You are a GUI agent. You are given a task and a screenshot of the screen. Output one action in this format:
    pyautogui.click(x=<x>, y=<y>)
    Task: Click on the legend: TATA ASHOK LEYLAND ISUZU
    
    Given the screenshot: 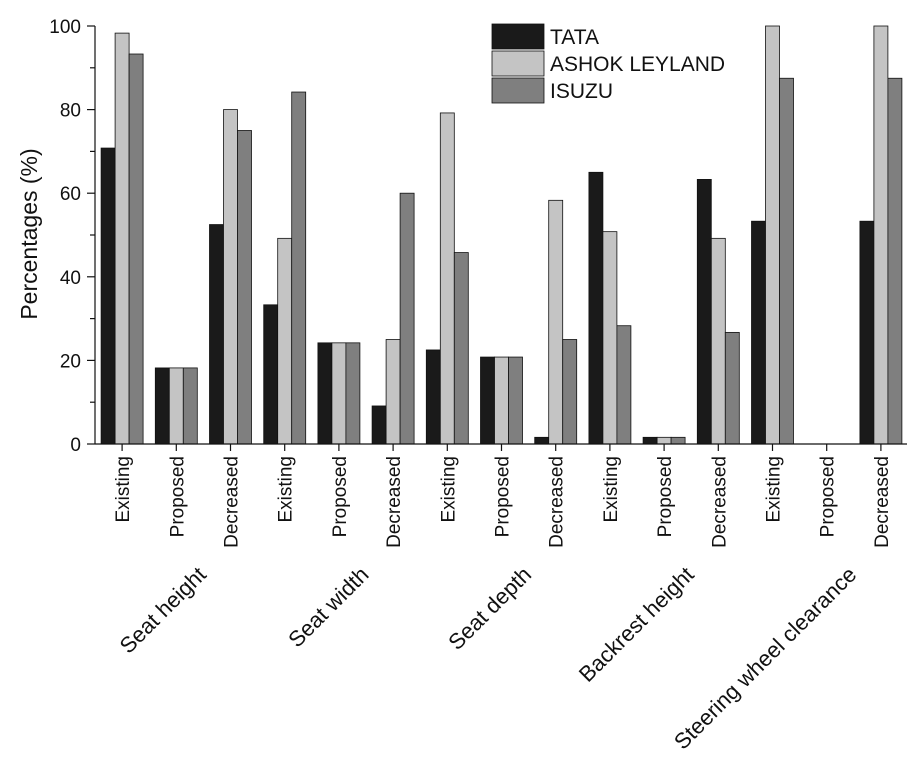 What is the action you would take?
    pyautogui.click(x=608, y=63)
    